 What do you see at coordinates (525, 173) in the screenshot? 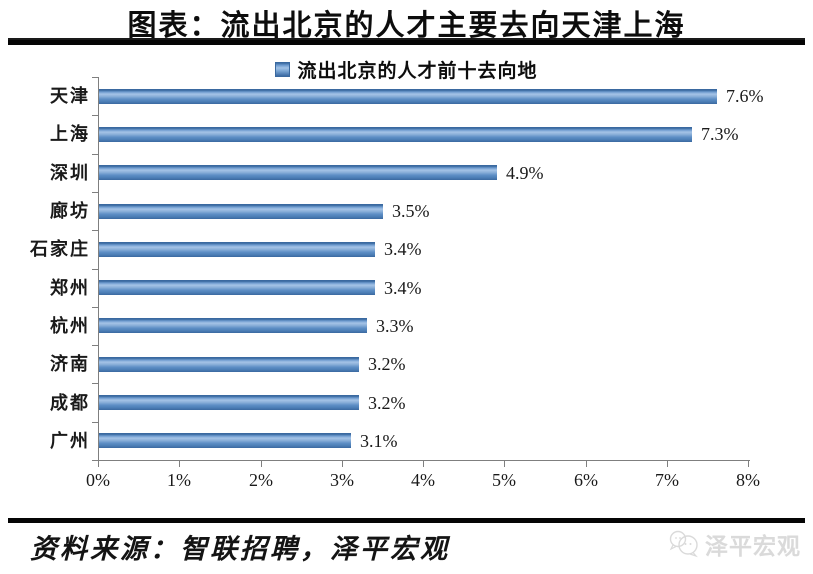
I see `value-label: 4.9%` at bounding box center [525, 173].